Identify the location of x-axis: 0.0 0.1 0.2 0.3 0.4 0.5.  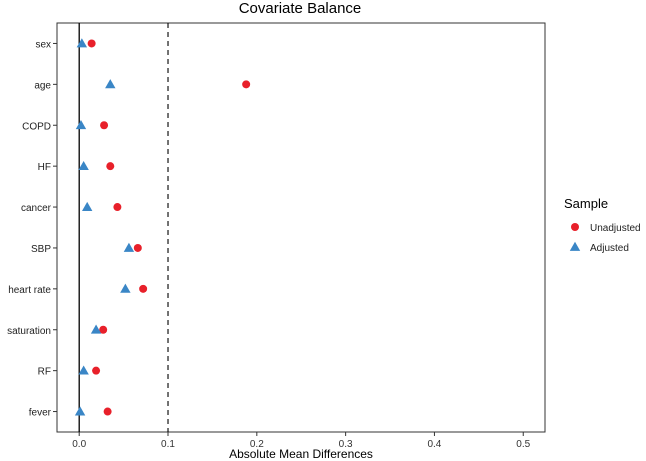
(301, 441).